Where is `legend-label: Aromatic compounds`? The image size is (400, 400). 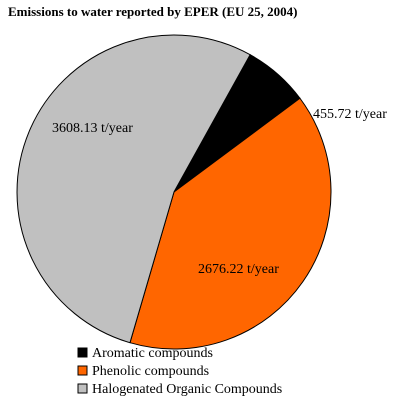
legend-label: Aromatic compounds is located at coordinates (152, 353).